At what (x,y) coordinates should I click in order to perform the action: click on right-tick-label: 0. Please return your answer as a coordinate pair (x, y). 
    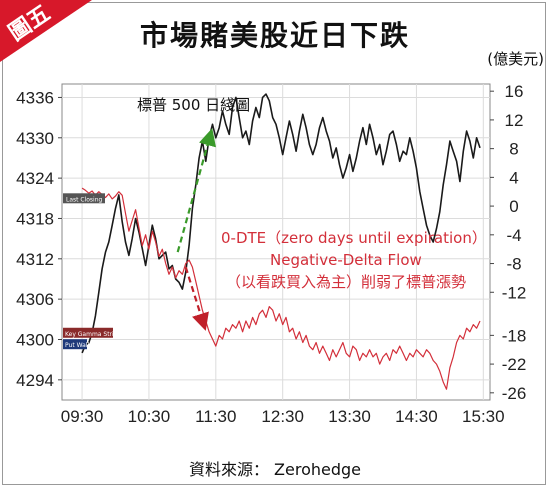
    Looking at the image, I should click on (513, 206).